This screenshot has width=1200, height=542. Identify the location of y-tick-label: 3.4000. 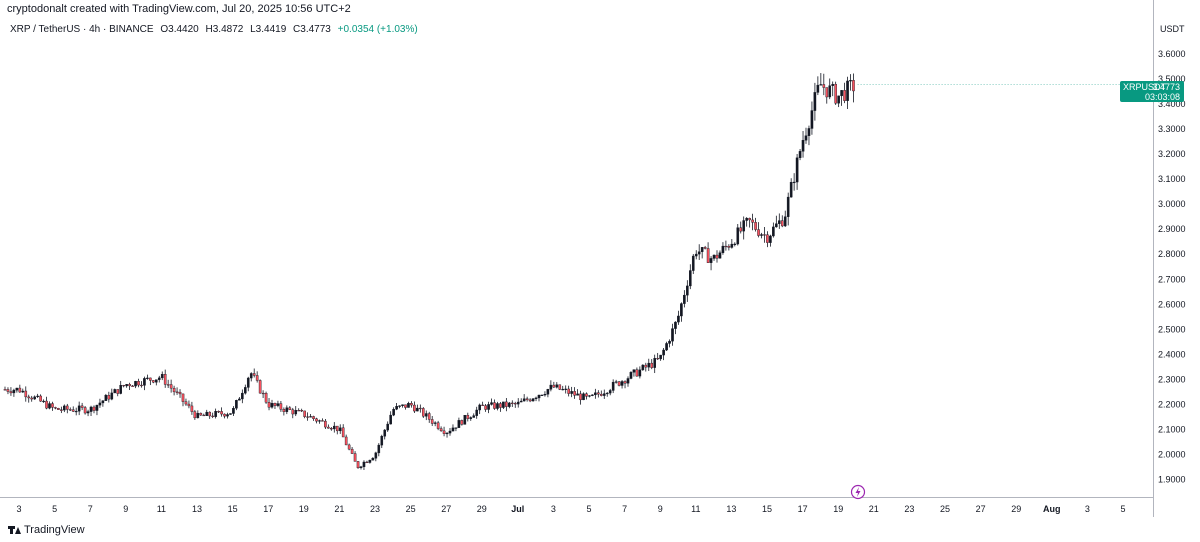
(1172, 104).